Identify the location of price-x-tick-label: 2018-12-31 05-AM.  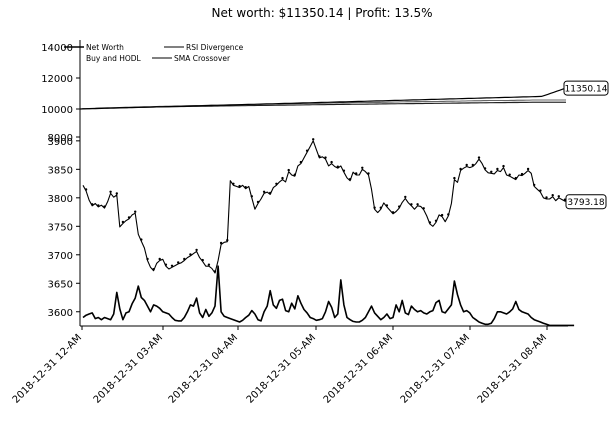
(281, 368).